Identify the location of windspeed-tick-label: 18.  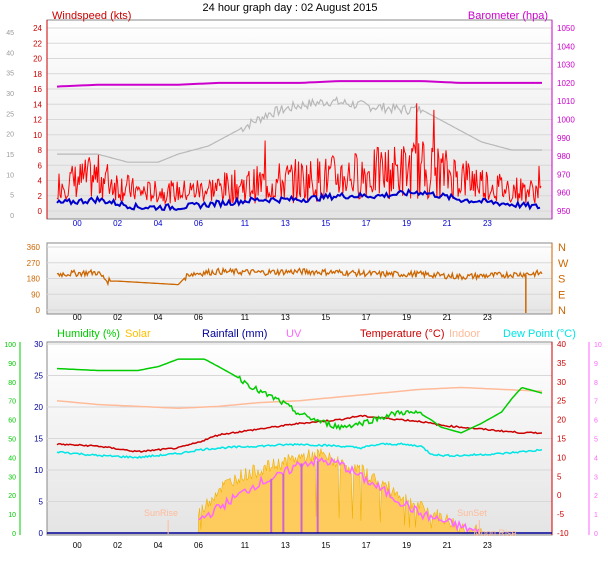
(37, 74).